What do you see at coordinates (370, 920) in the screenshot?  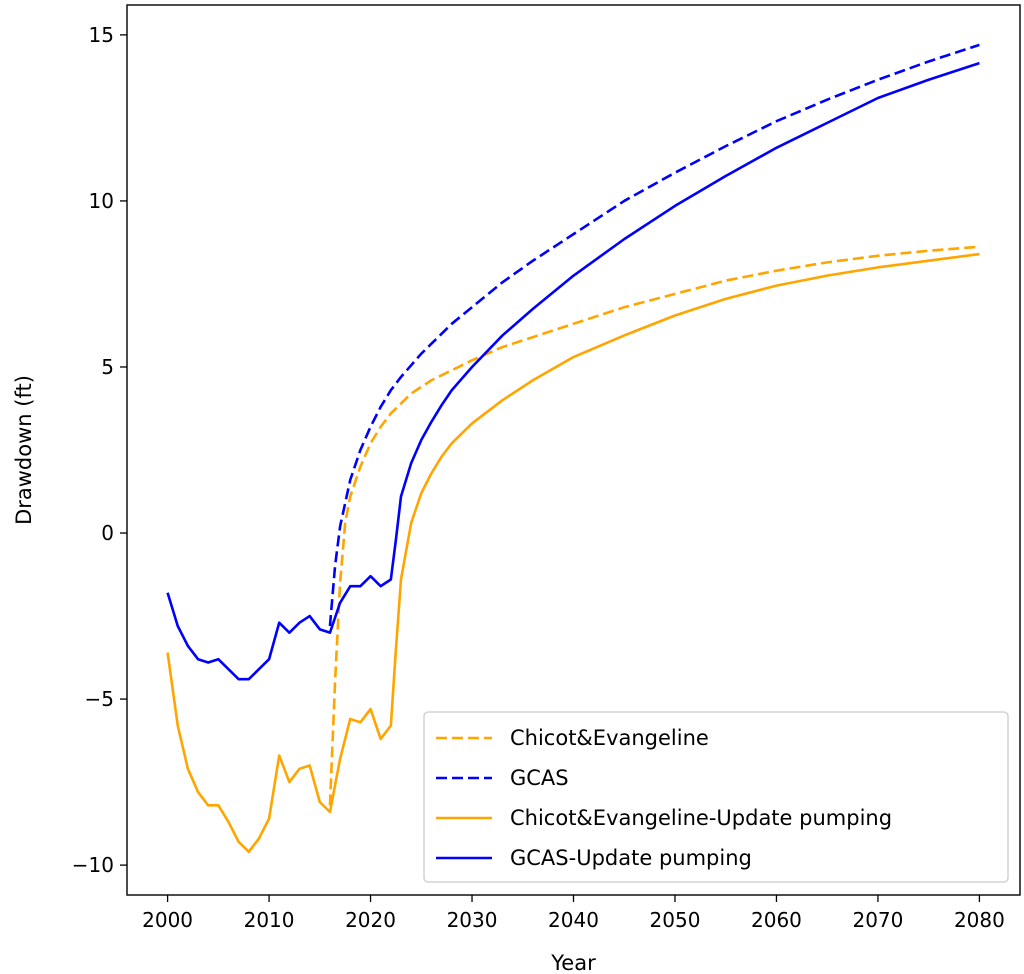 I see `x-tick-label: 2020` at bounding box center [370, 920].